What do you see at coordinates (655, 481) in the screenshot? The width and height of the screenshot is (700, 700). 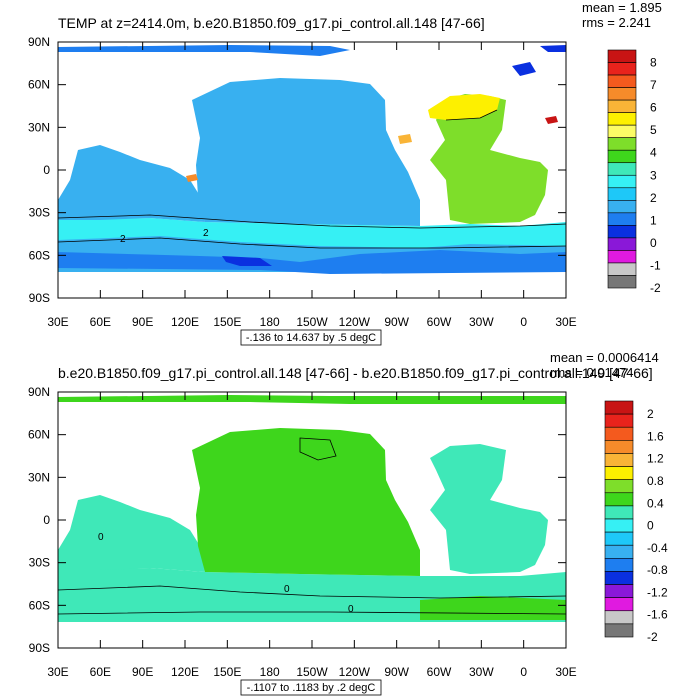 I see `colorbar-label: 0.8` at bounding box center [655, 481].